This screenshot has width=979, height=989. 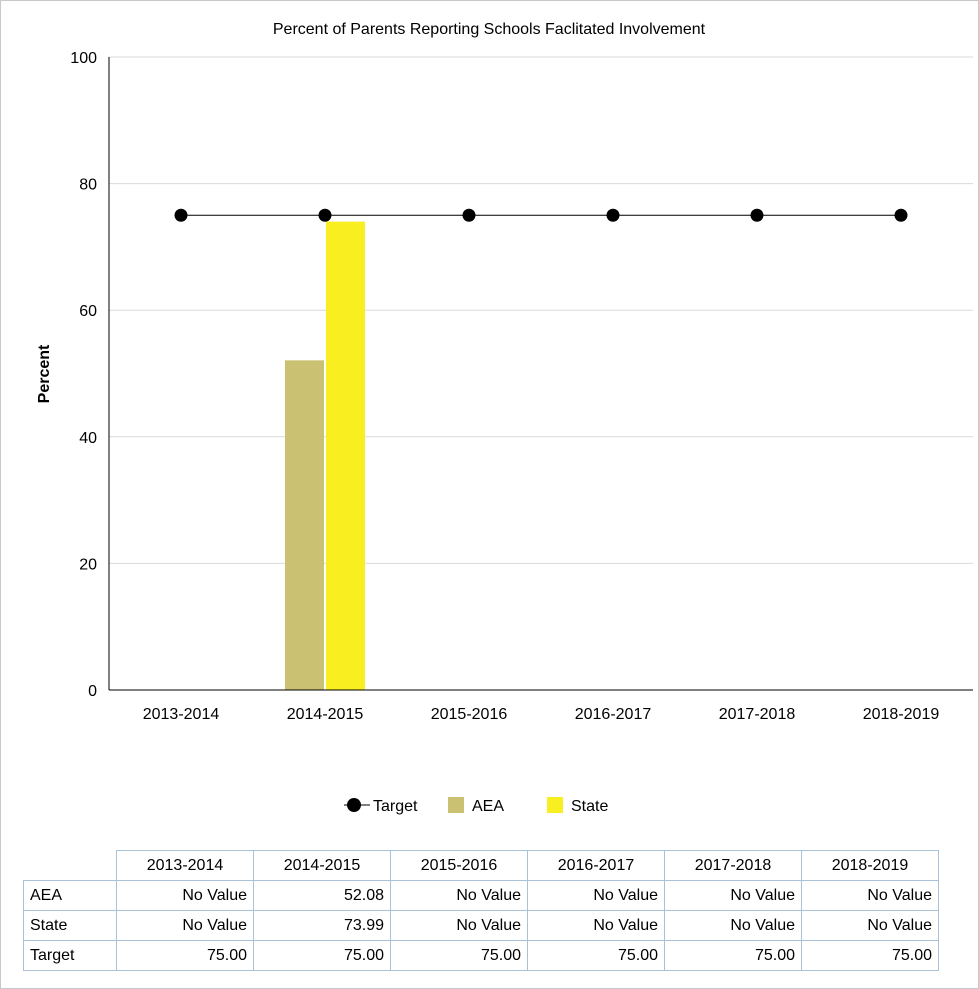 I want to click on table-row-label: AEA, so click(x=70, y=895).